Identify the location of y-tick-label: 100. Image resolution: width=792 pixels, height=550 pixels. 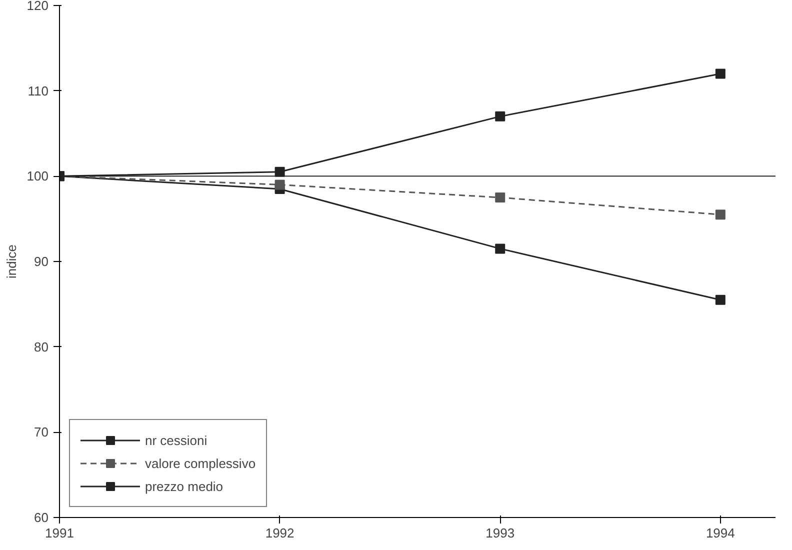
(37, 176).